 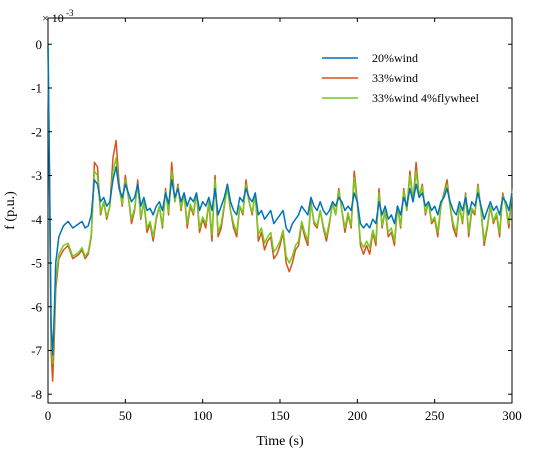 I want to click on x-tick-label: 50, so click(x=125, y=415).